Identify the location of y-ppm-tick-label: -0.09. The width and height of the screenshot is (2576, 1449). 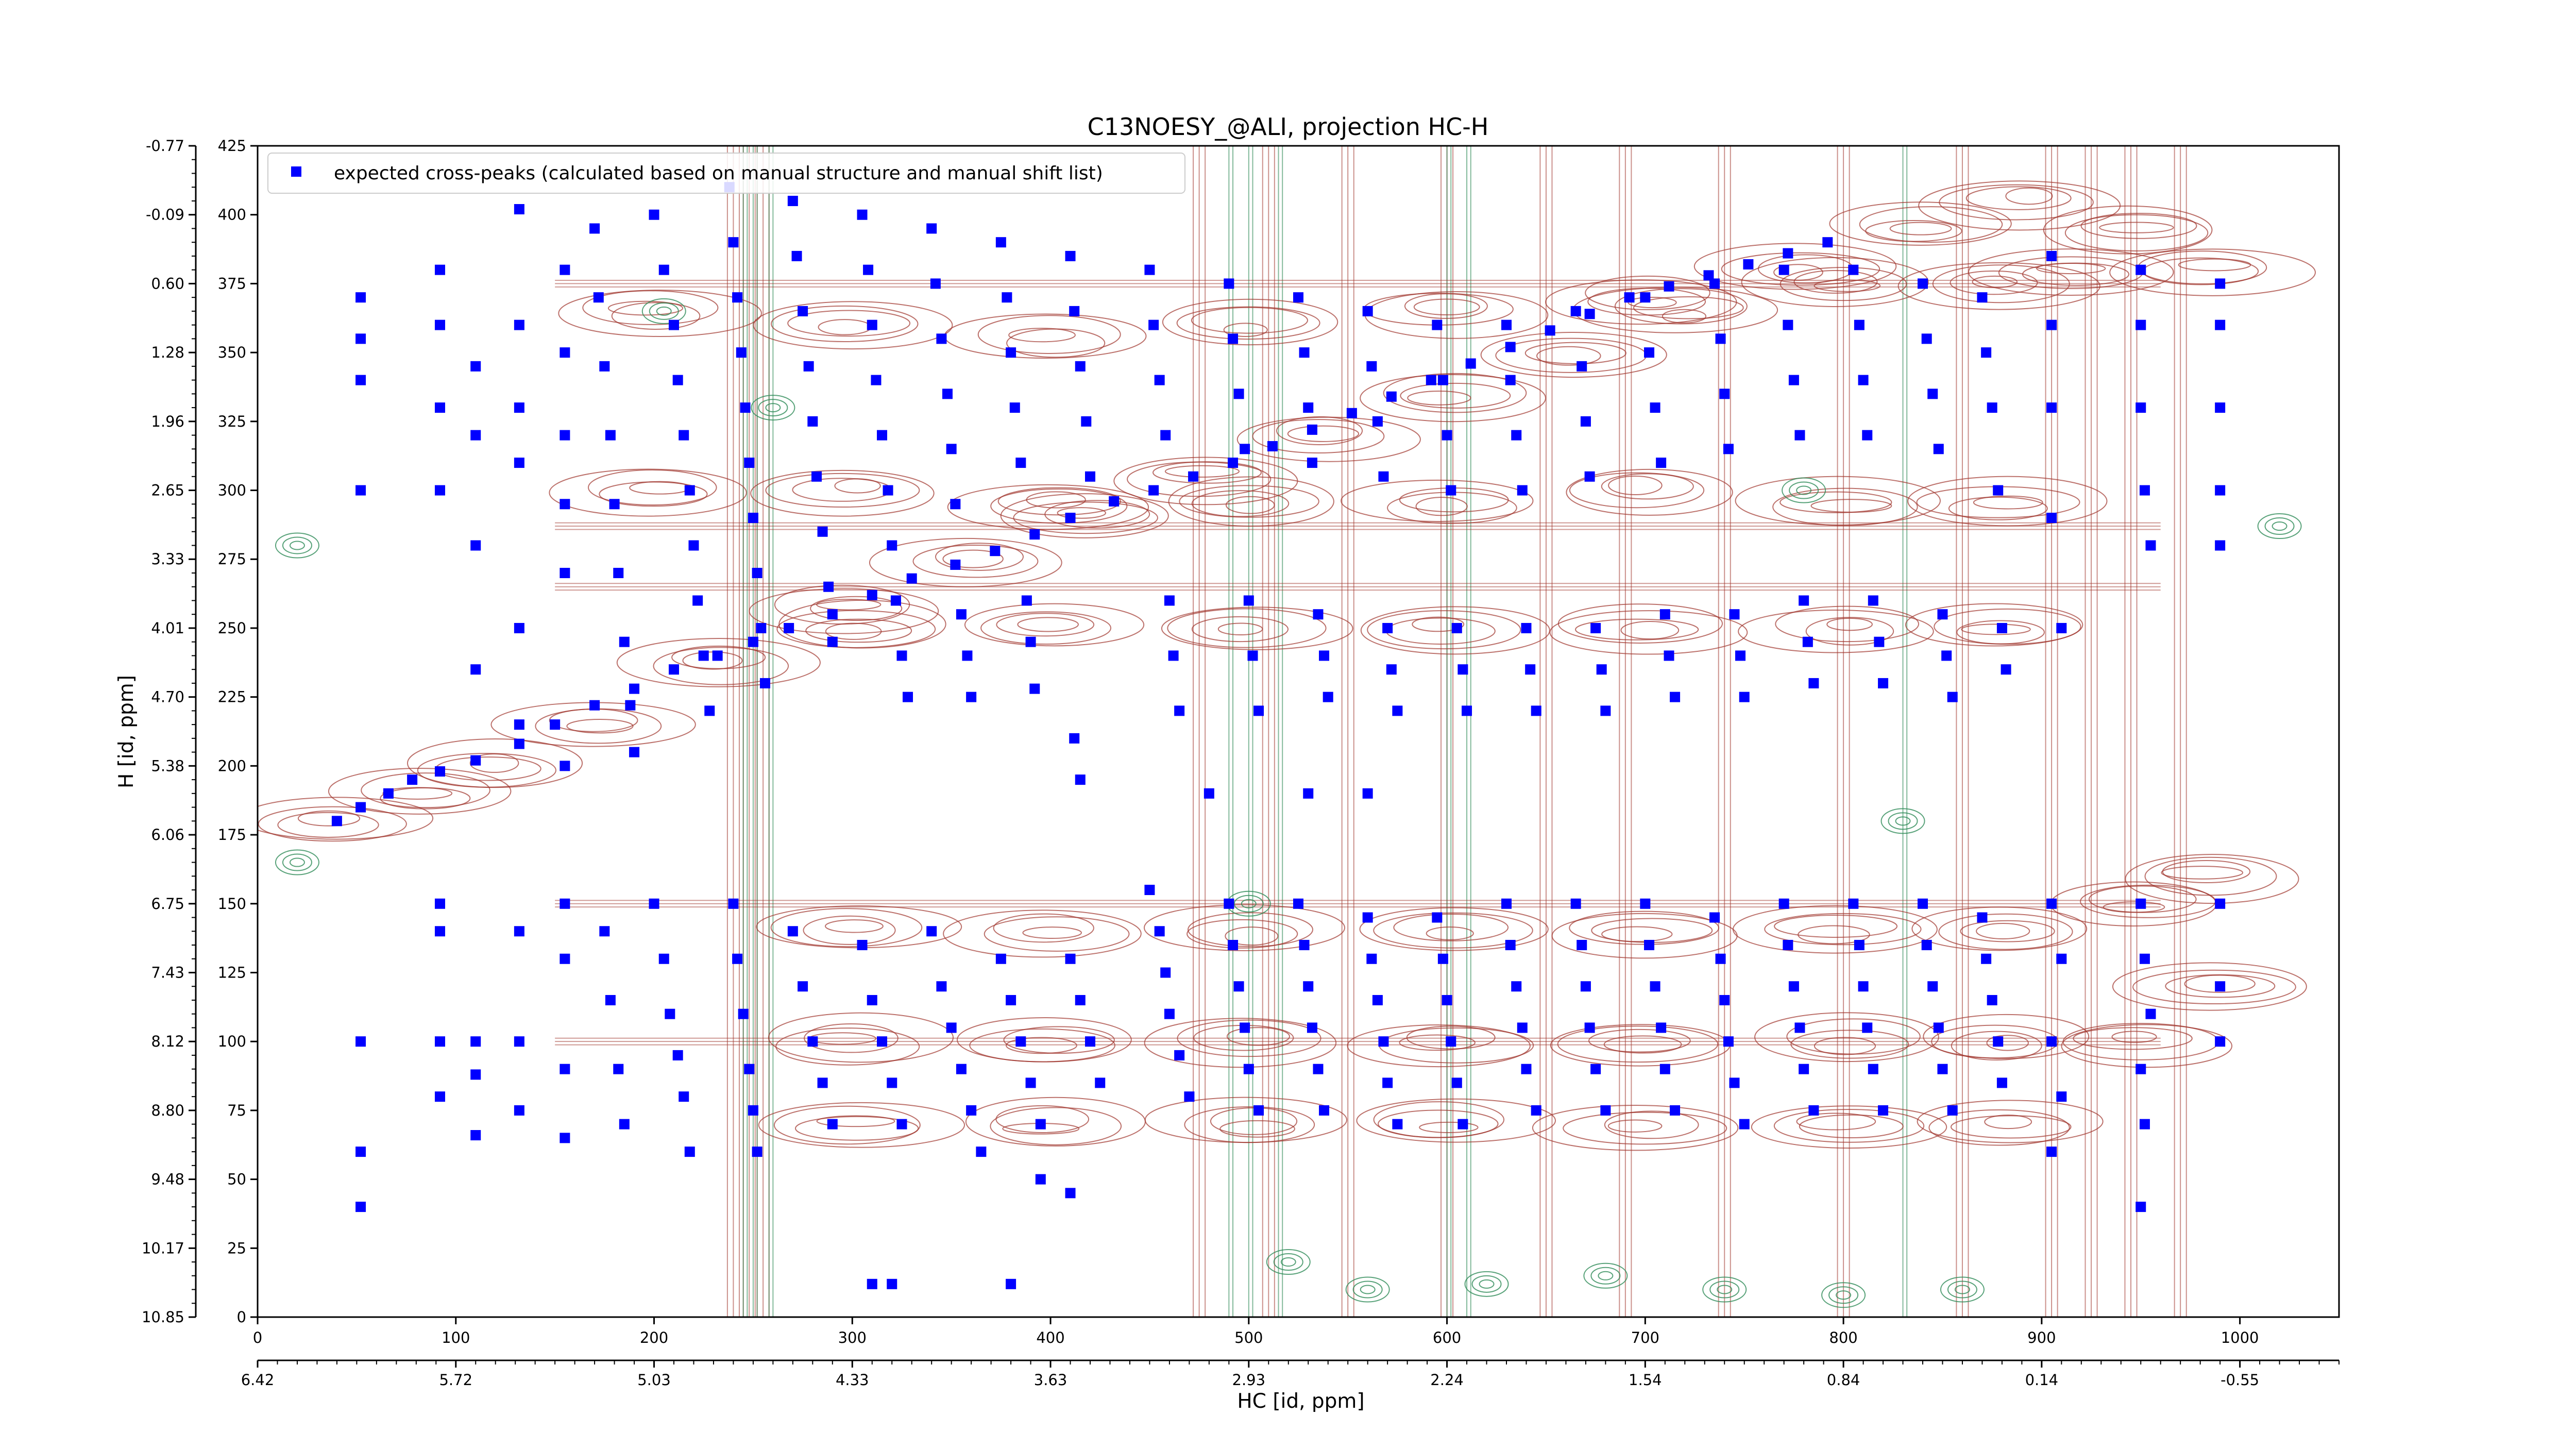
(165, 215).